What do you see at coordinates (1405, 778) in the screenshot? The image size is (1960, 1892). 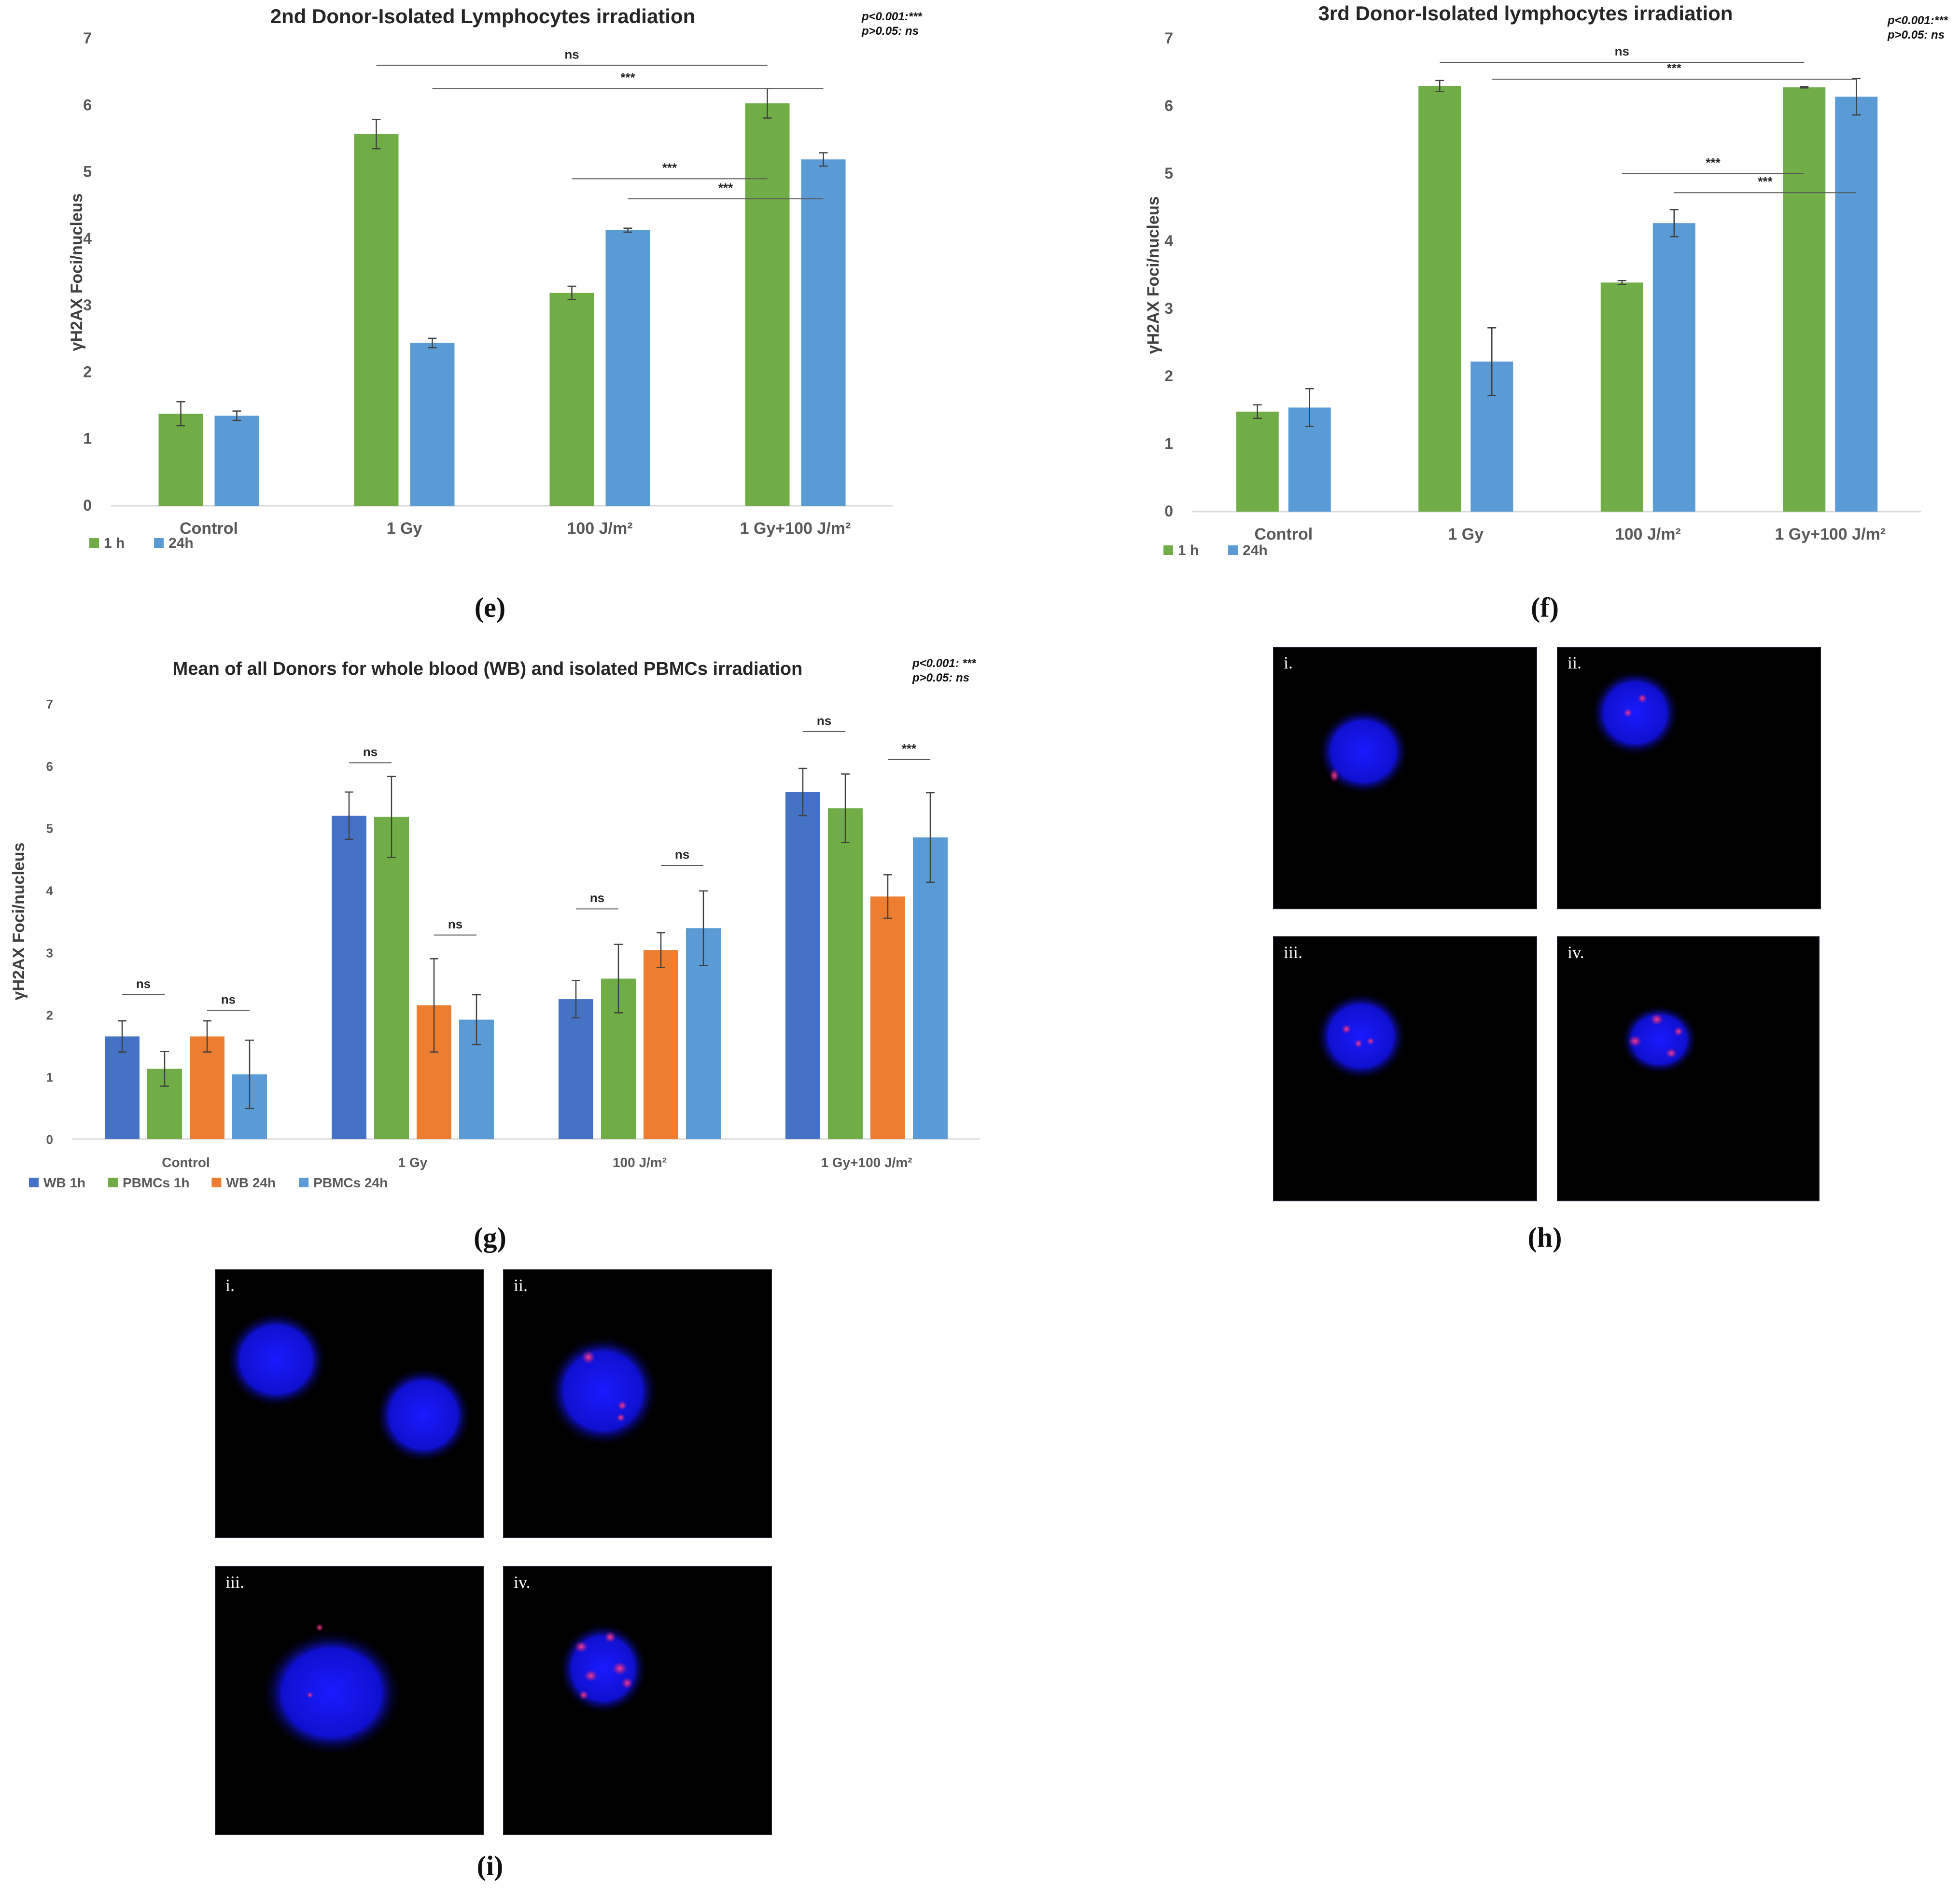 I see `micrograph-h-1: i.` at bounding box center [1405, 778].